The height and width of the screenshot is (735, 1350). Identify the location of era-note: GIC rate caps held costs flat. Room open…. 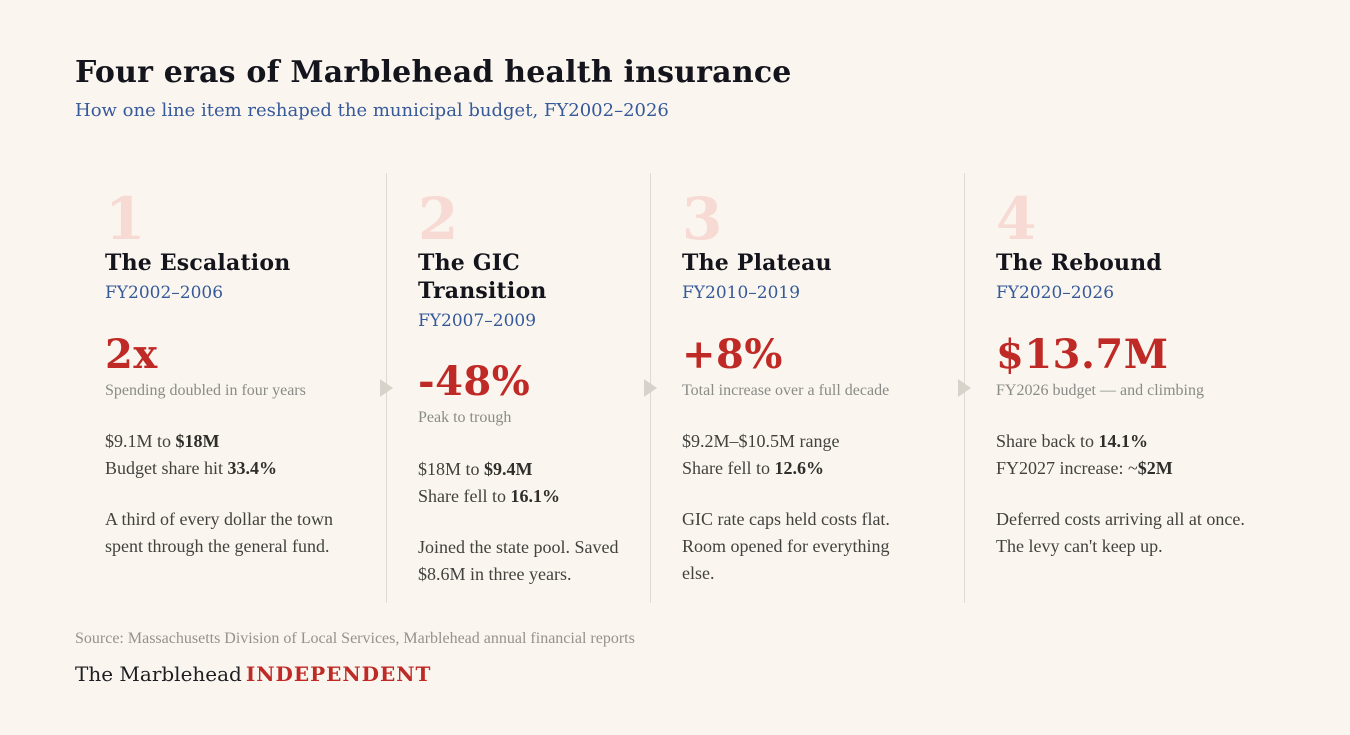
(786, 546).